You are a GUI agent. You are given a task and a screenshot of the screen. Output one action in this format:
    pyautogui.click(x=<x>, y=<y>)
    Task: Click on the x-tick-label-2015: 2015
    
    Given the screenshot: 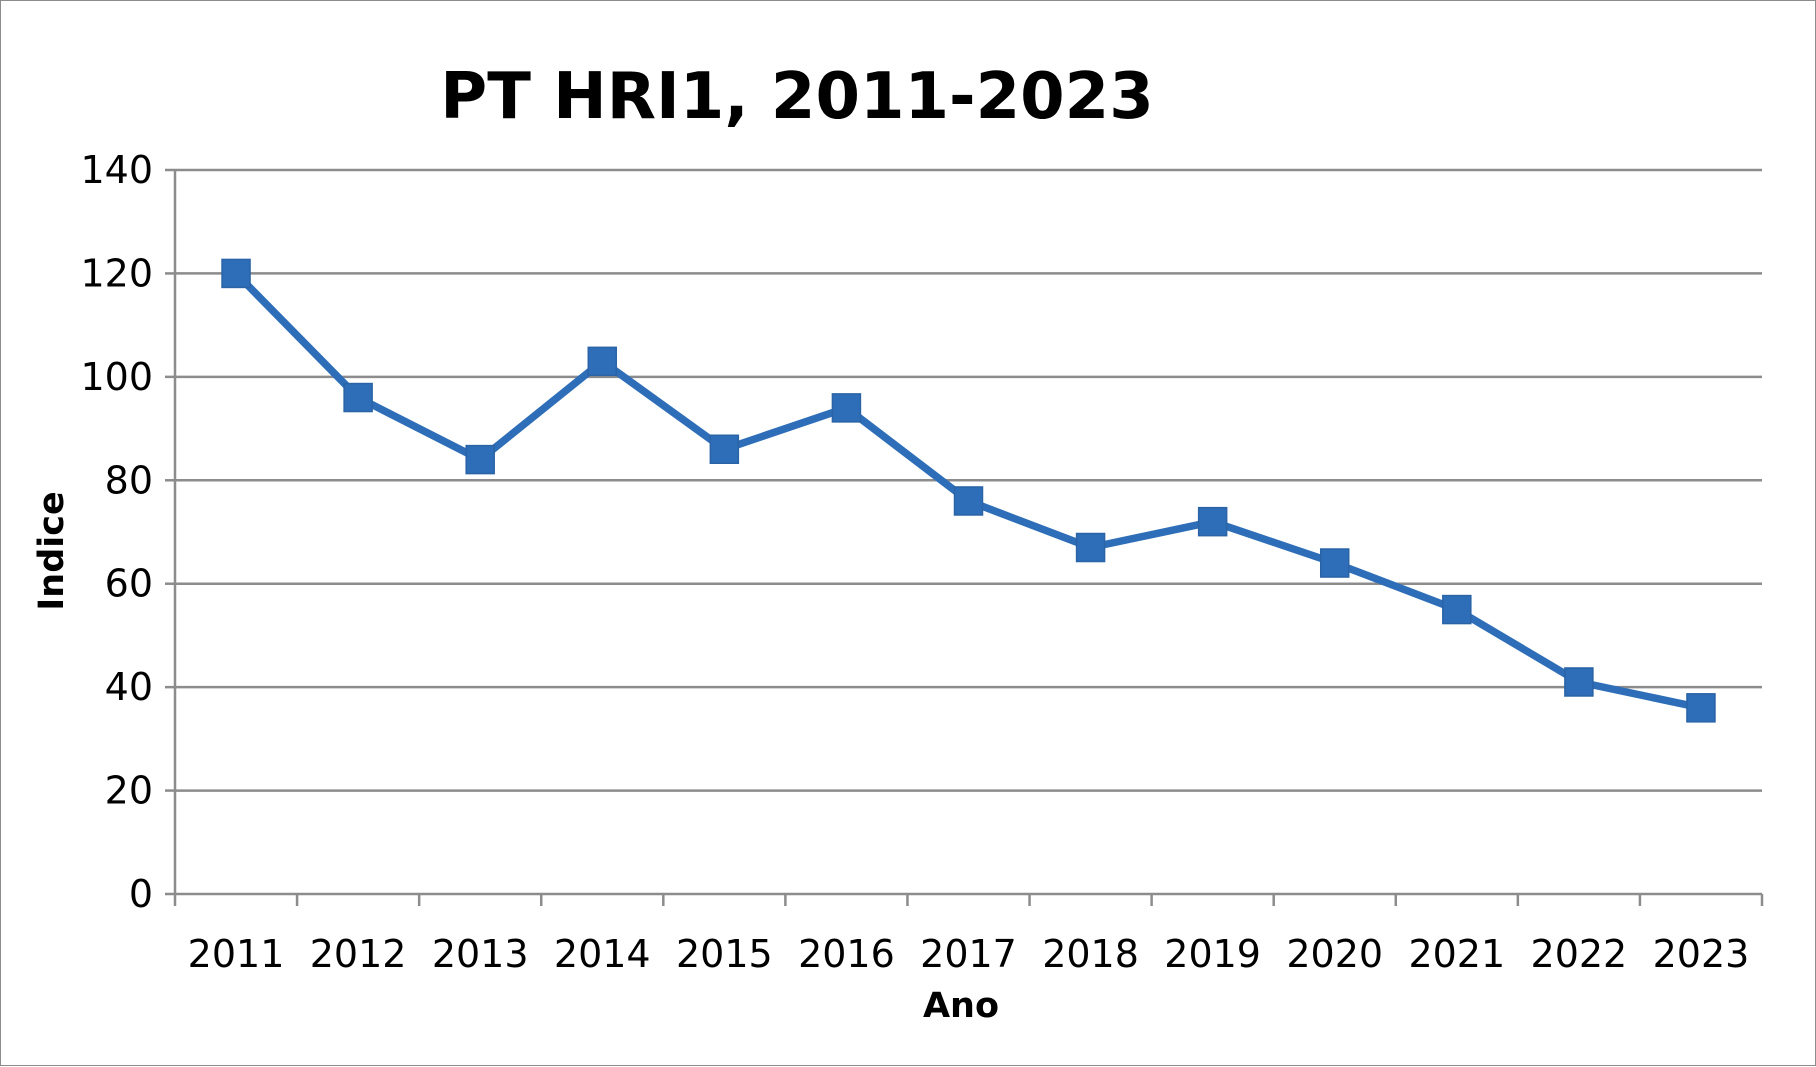 What is the action you would take?
    pyautogui.click(x=724, y=954)
    